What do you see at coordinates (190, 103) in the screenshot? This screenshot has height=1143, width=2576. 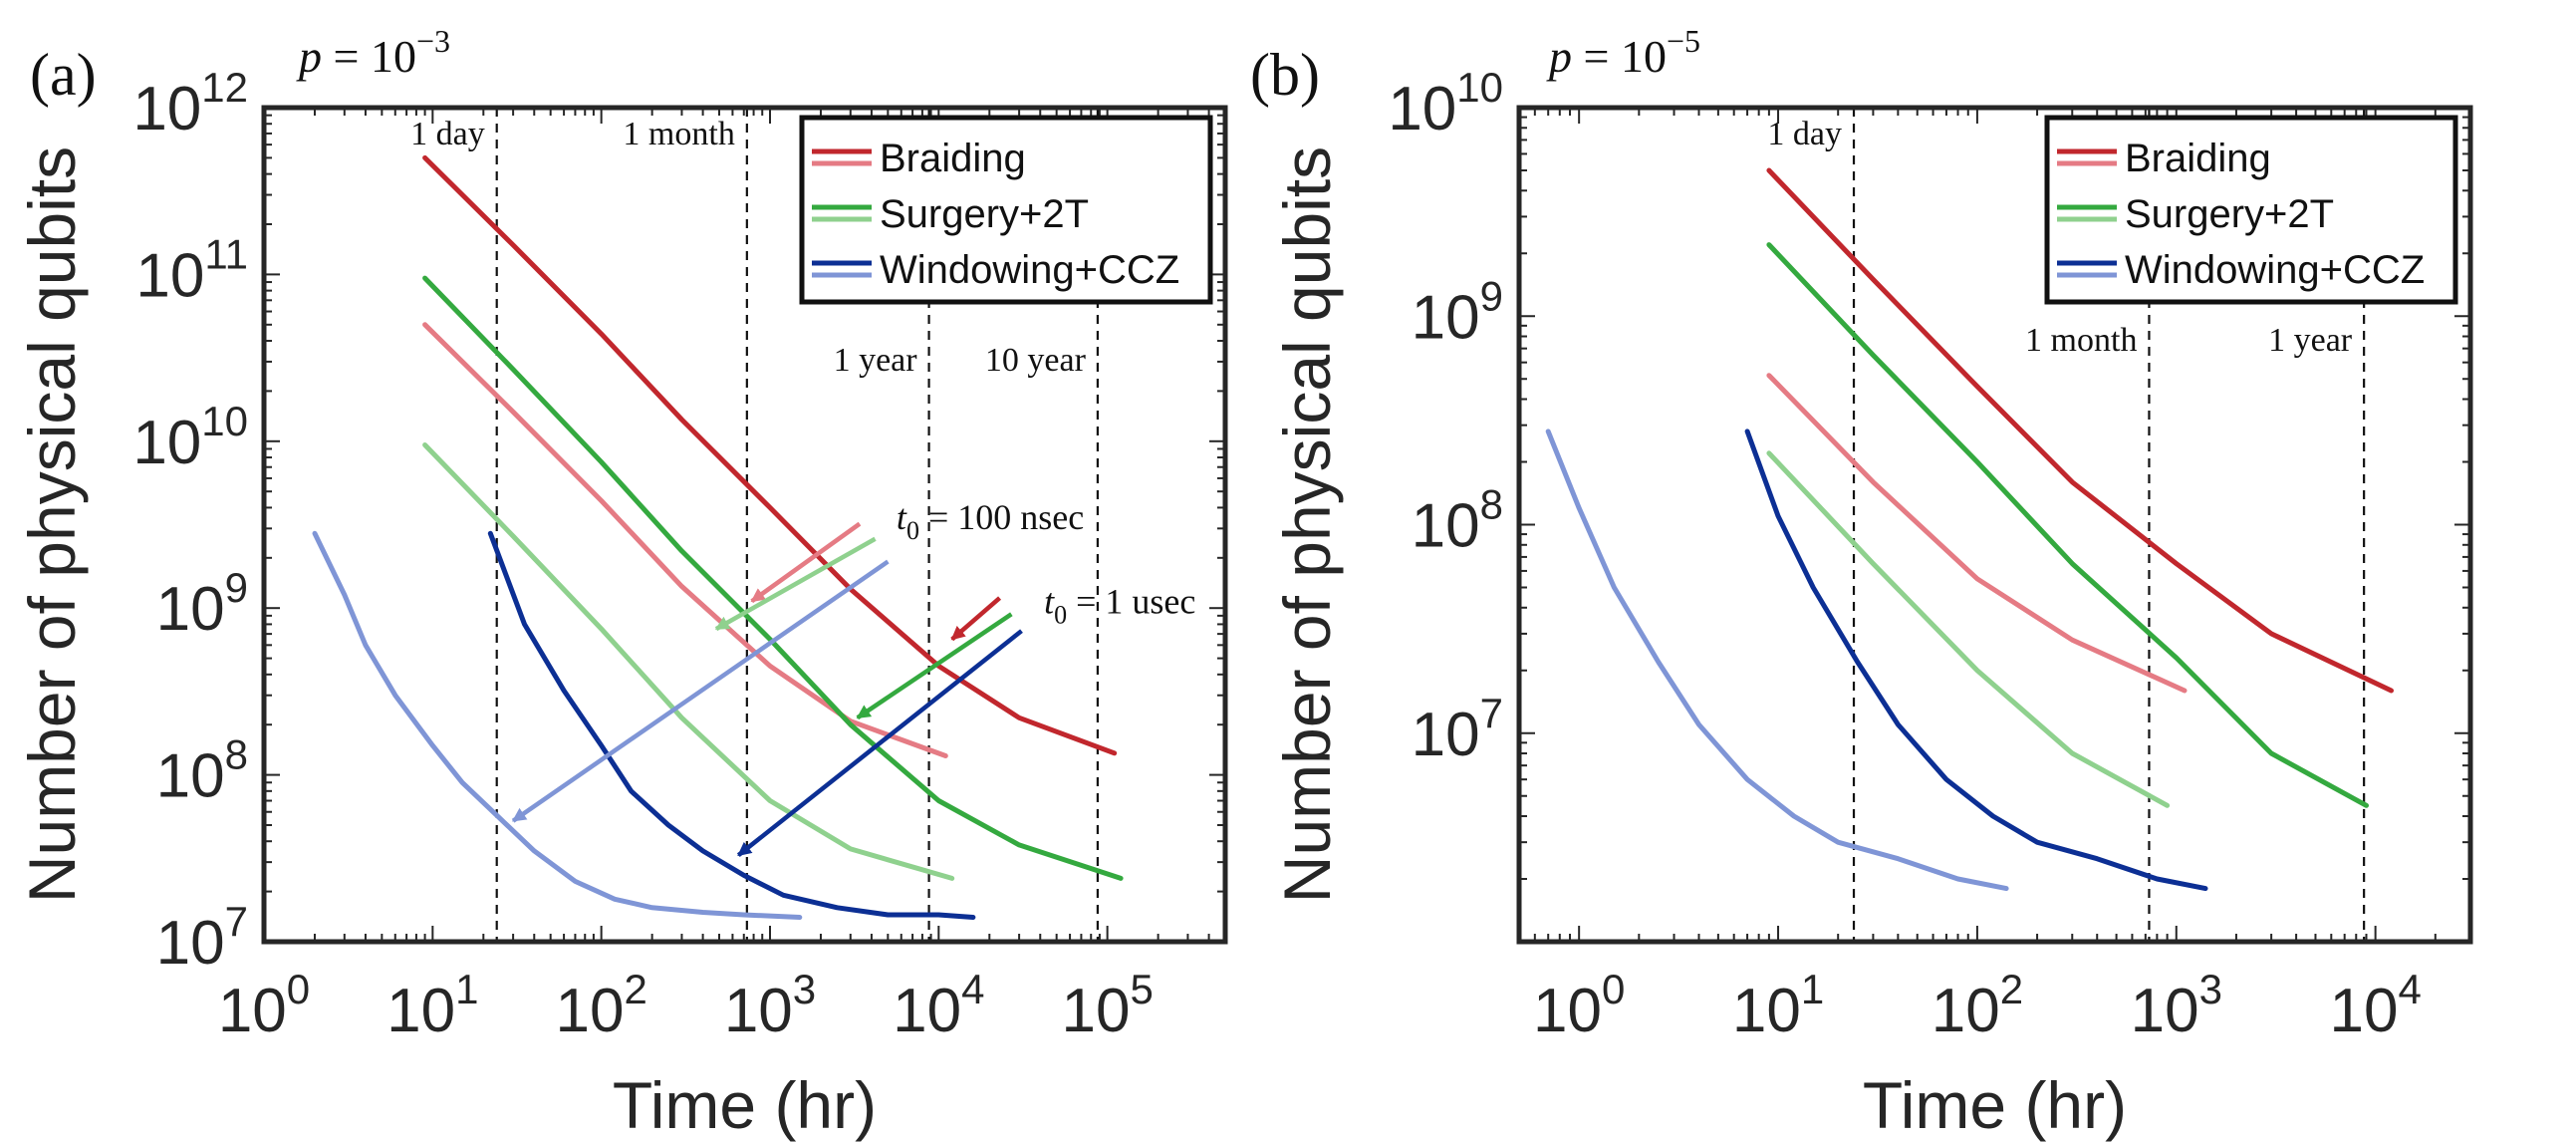 I see `y-tick-label: 10¹²` at bounding box center [190, 103].